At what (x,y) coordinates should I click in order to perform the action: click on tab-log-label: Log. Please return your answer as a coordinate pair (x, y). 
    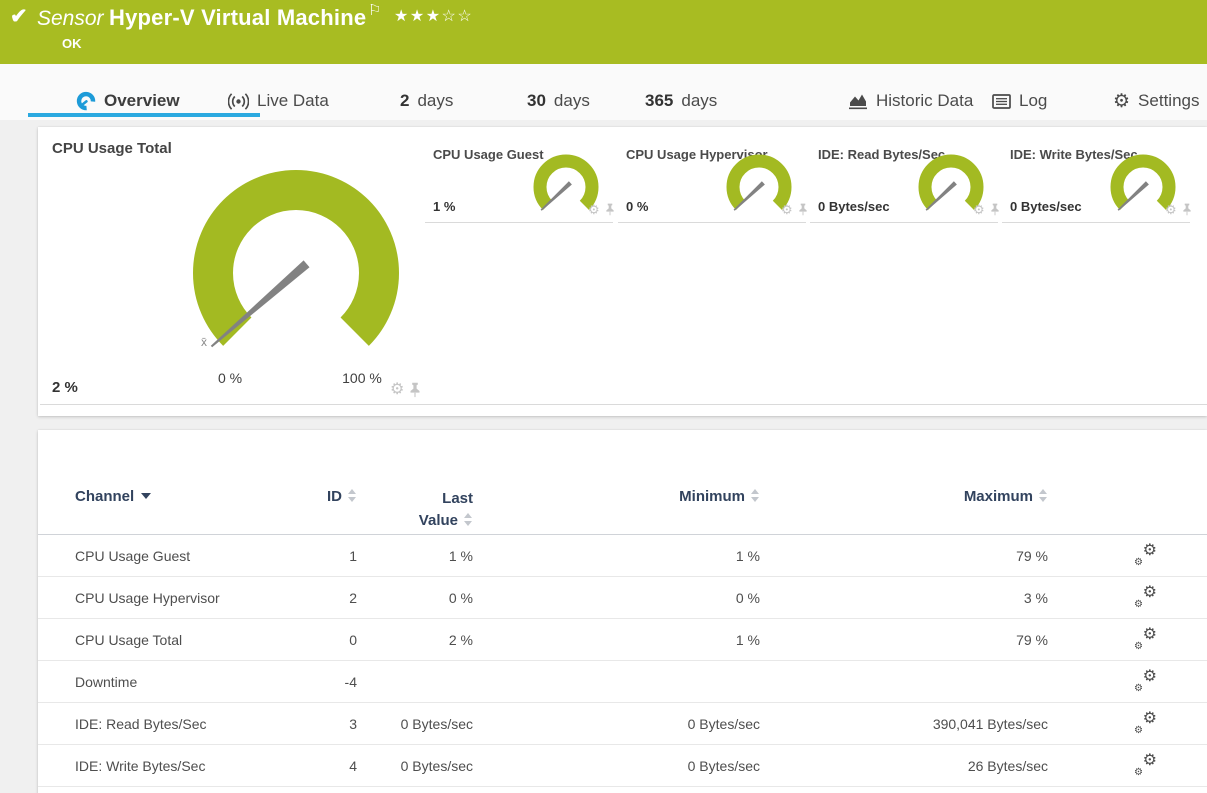
    Looking at the image, I should click on (1033, 100).